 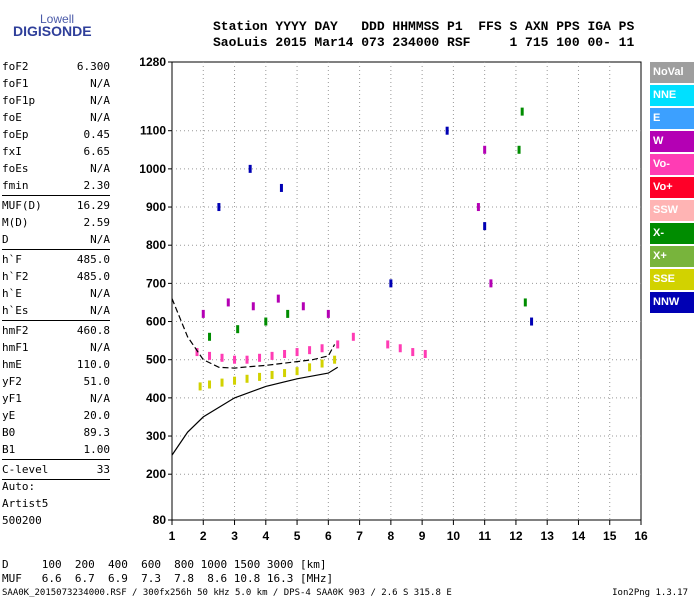 What do you see at coordinates (156, 436) in the screenshot?
I see `y-tick-label: 300` at bounding box center [156, 436].